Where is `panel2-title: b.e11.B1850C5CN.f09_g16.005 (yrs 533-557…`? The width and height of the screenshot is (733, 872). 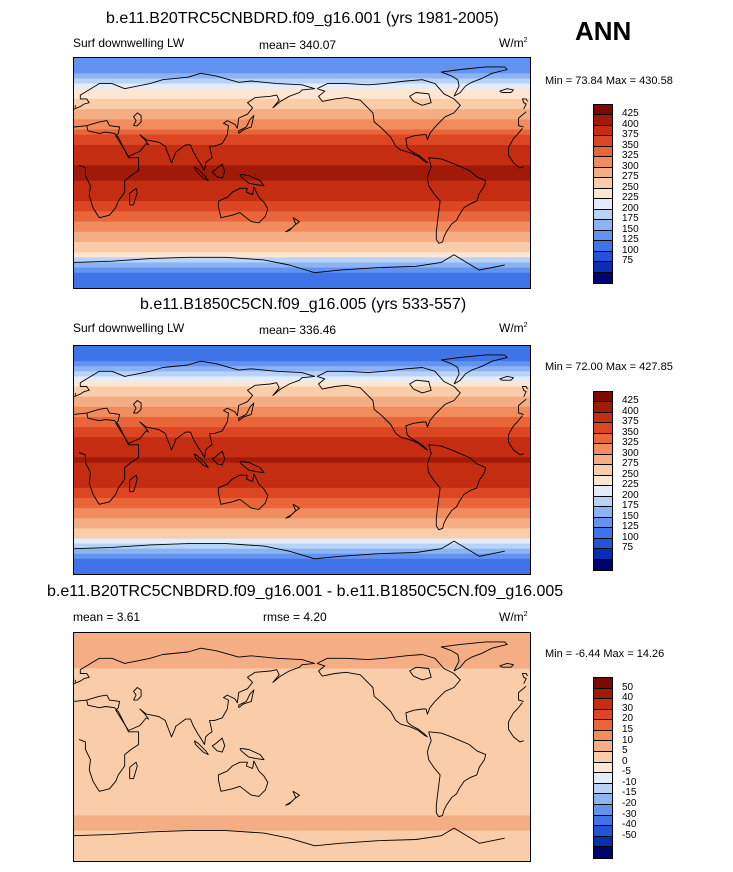
panel2-title: b.e11.B1850C5CN.f09_g16.005 (yrs 533-557… is located at coordinates (303, 304).